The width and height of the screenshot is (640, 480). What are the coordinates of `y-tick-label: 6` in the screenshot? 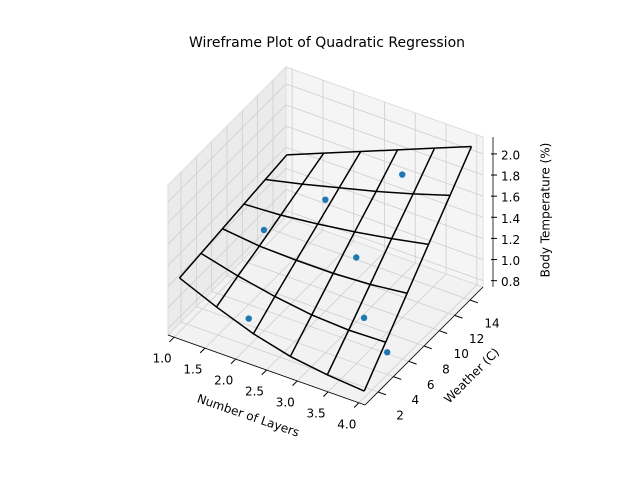 It's located at (431, 385).